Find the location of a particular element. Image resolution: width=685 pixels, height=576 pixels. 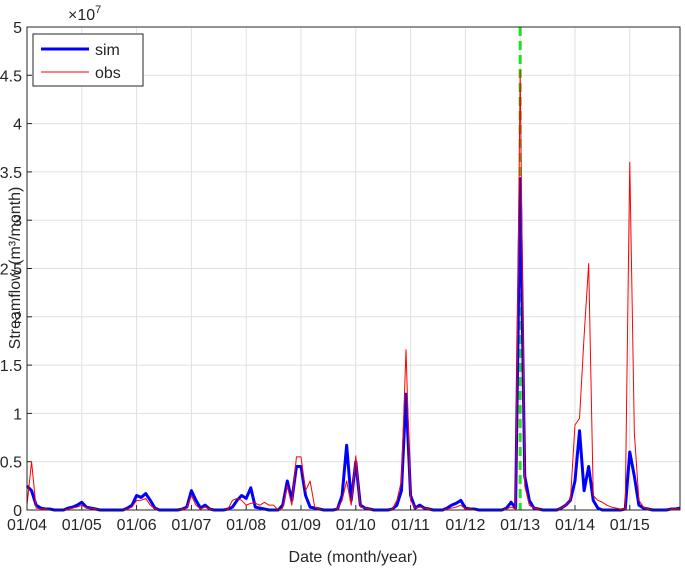

y-exponent-base: ×10 is located at coordinates (81, 15).